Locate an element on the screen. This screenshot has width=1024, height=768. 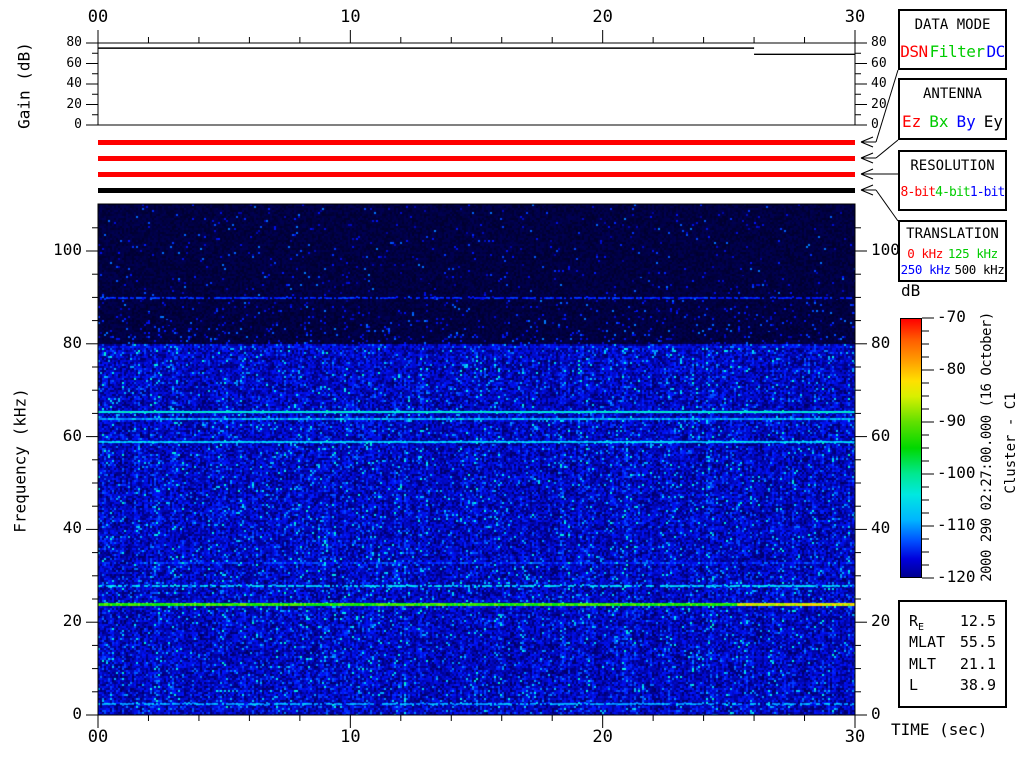
option-4bit: 4-bit is located at coordinates (953, 192).